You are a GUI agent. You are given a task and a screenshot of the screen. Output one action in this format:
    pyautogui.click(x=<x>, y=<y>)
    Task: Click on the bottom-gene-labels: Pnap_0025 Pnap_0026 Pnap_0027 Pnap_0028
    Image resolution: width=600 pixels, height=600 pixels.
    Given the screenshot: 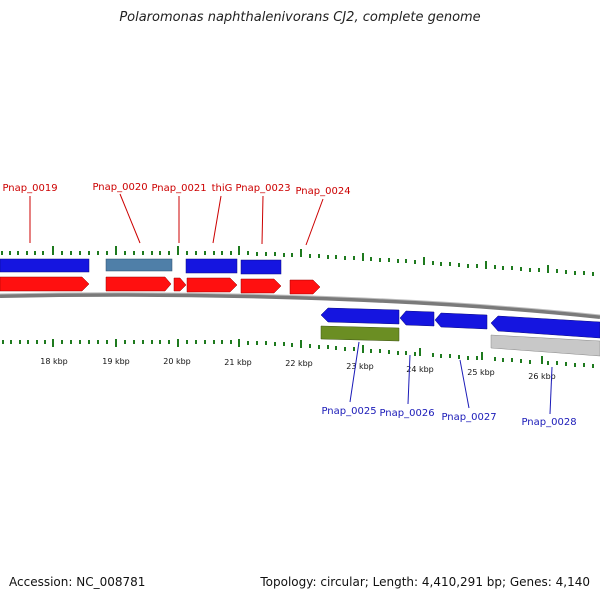 What is the action you would take?
    pyautogui.click(x=448, y=417)
    